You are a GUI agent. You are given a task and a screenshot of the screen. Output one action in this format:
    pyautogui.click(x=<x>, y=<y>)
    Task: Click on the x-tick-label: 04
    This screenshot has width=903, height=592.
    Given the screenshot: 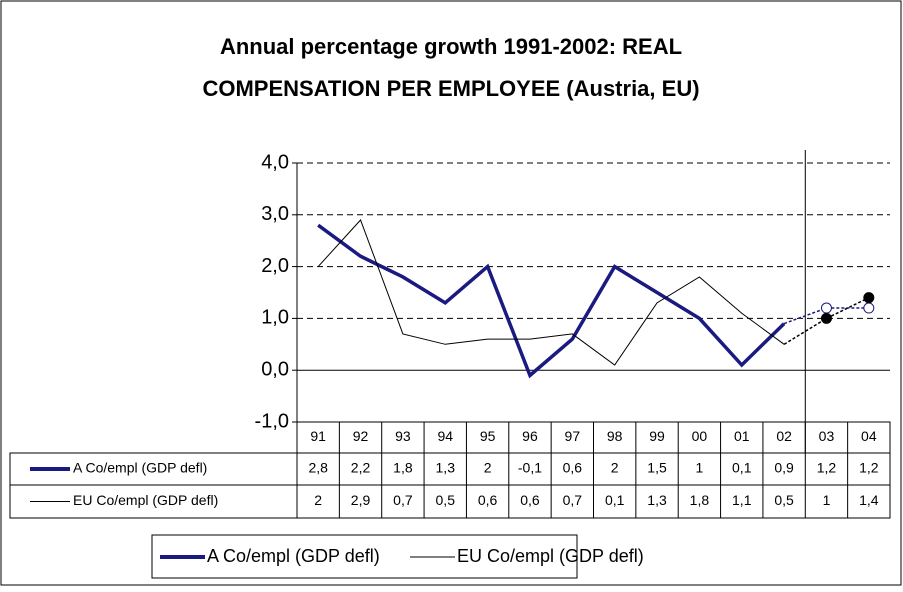 What is the action you would take?
    pyautogui.click(x=869, y=436)
    